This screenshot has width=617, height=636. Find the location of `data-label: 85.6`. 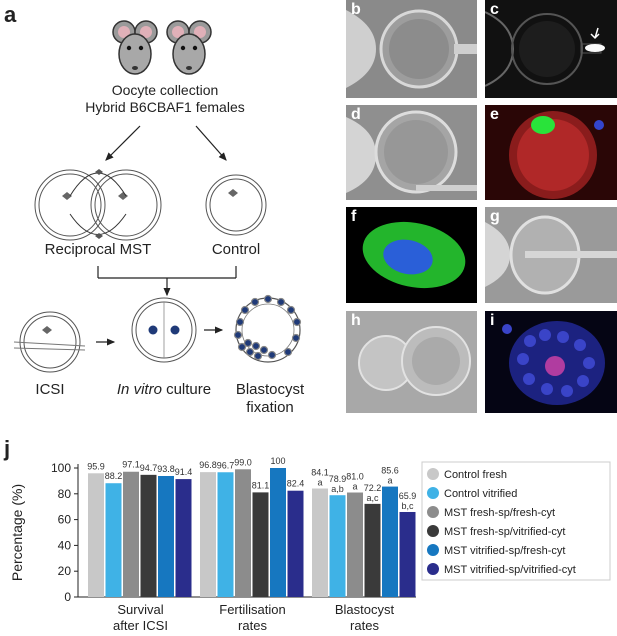

data-label: 85.6 is located at coordinates (390, 471).